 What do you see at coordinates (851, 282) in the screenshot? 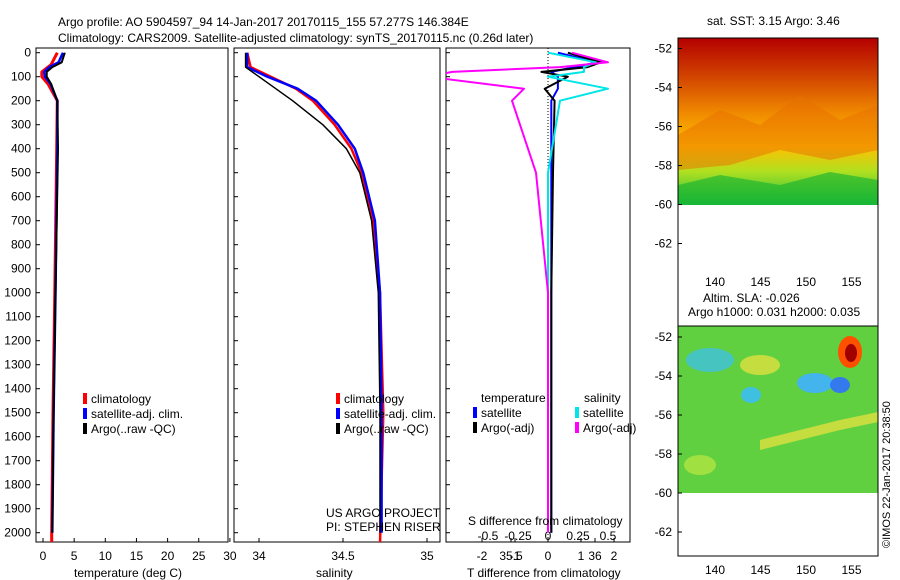
I see `sst-lon-label: 155` at bounding box center [851, 282].